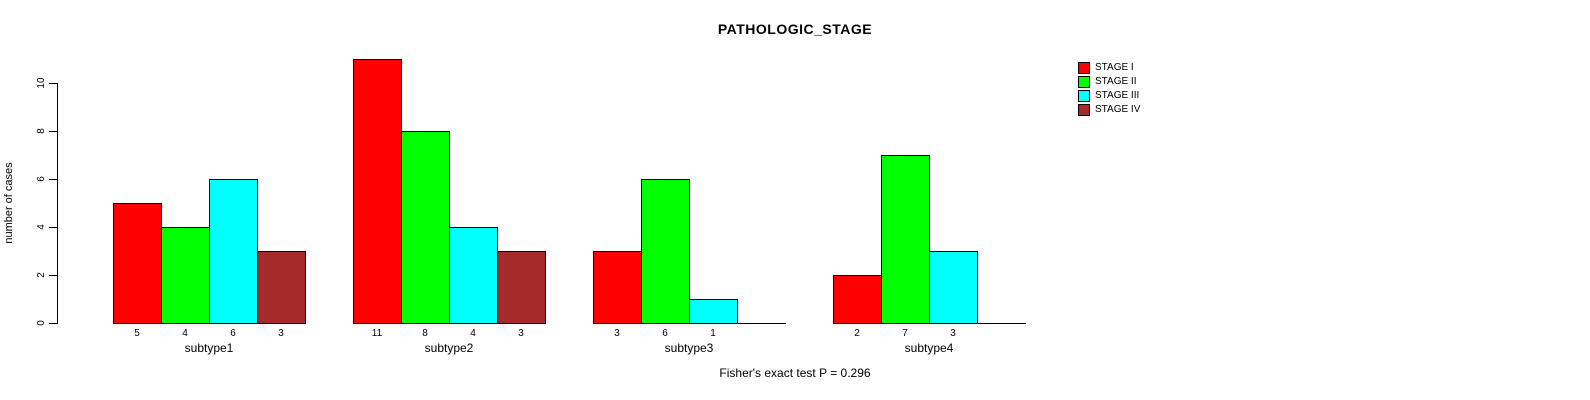  Describe the element at coordinates (1084, 82) in the screenshot. I see `legend-swatch-stage-ii` at that location.